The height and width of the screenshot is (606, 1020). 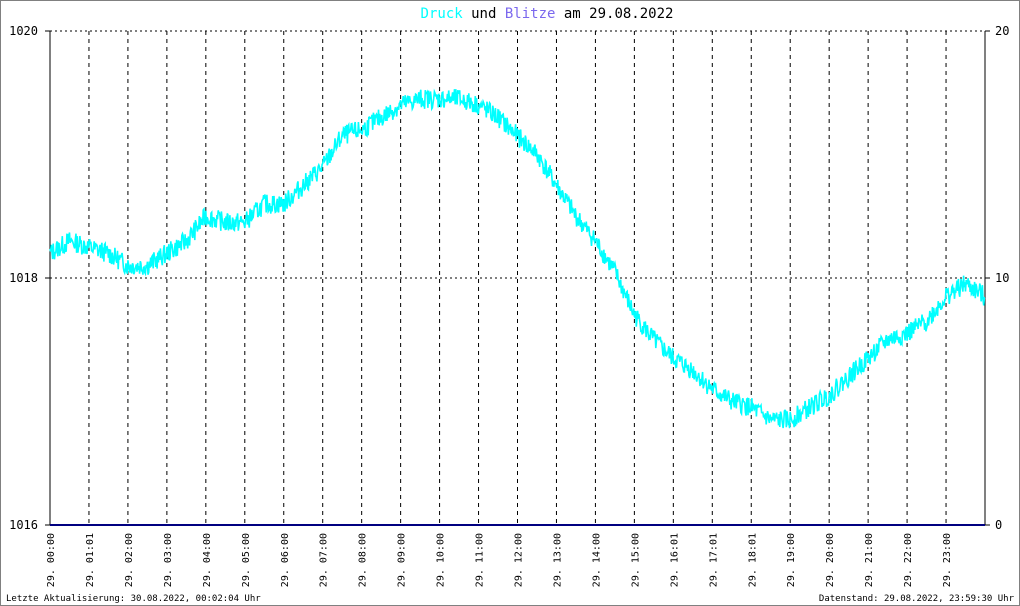 What do you see at coordinates (635, 560) in the screenshot?
I see `x-tick-label: 29. 15:00` at bounding box center [635, 560].